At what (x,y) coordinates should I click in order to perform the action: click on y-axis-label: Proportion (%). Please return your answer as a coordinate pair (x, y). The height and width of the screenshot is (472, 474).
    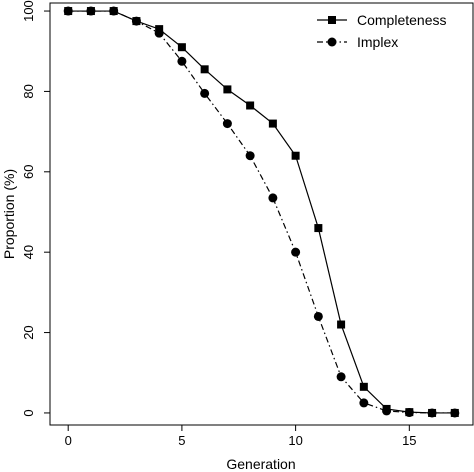
    Looking at the image, I should click on (9, 214).